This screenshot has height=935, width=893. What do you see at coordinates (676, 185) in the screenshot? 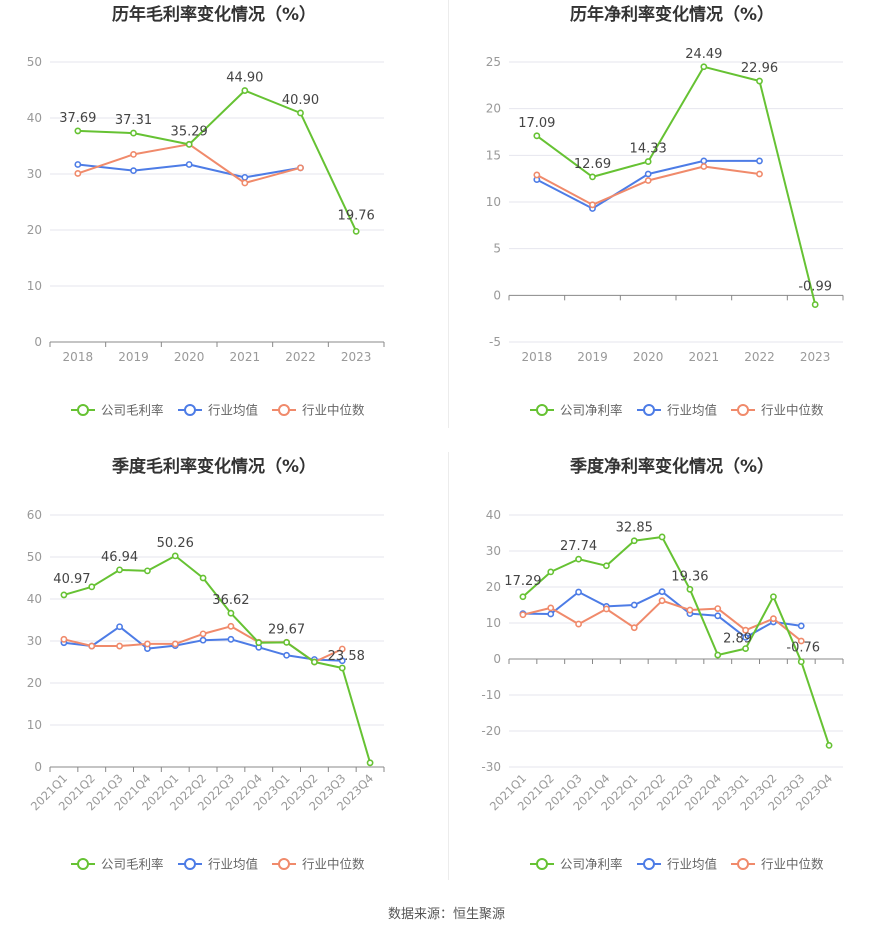
I see `series-line-company` at bounding box center [676, 185].